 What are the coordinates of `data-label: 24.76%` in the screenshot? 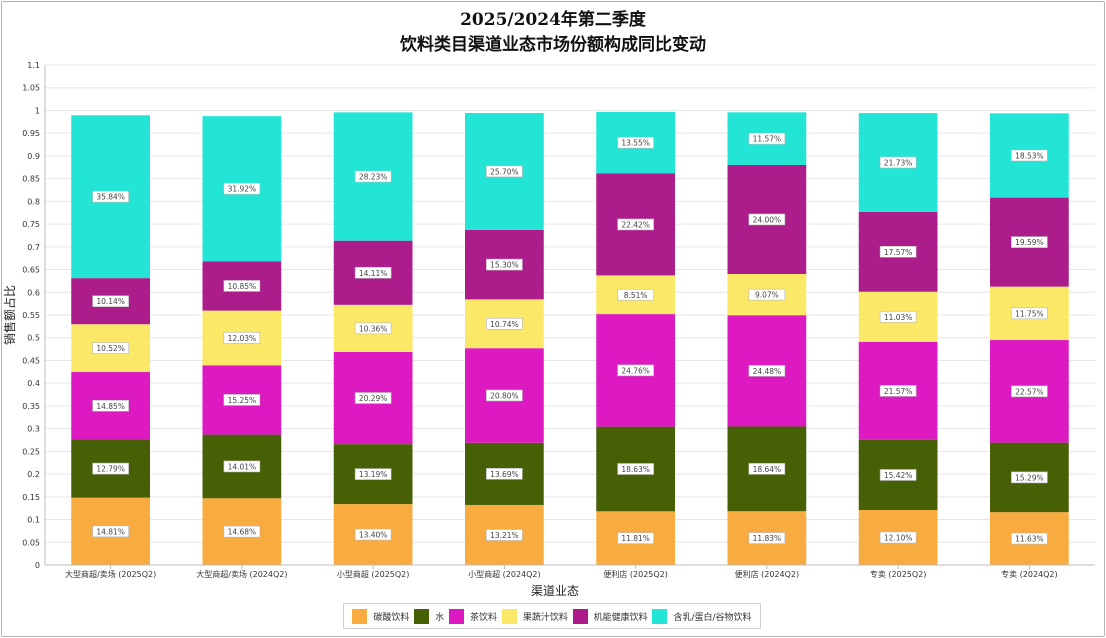 It's located at (635, 370).